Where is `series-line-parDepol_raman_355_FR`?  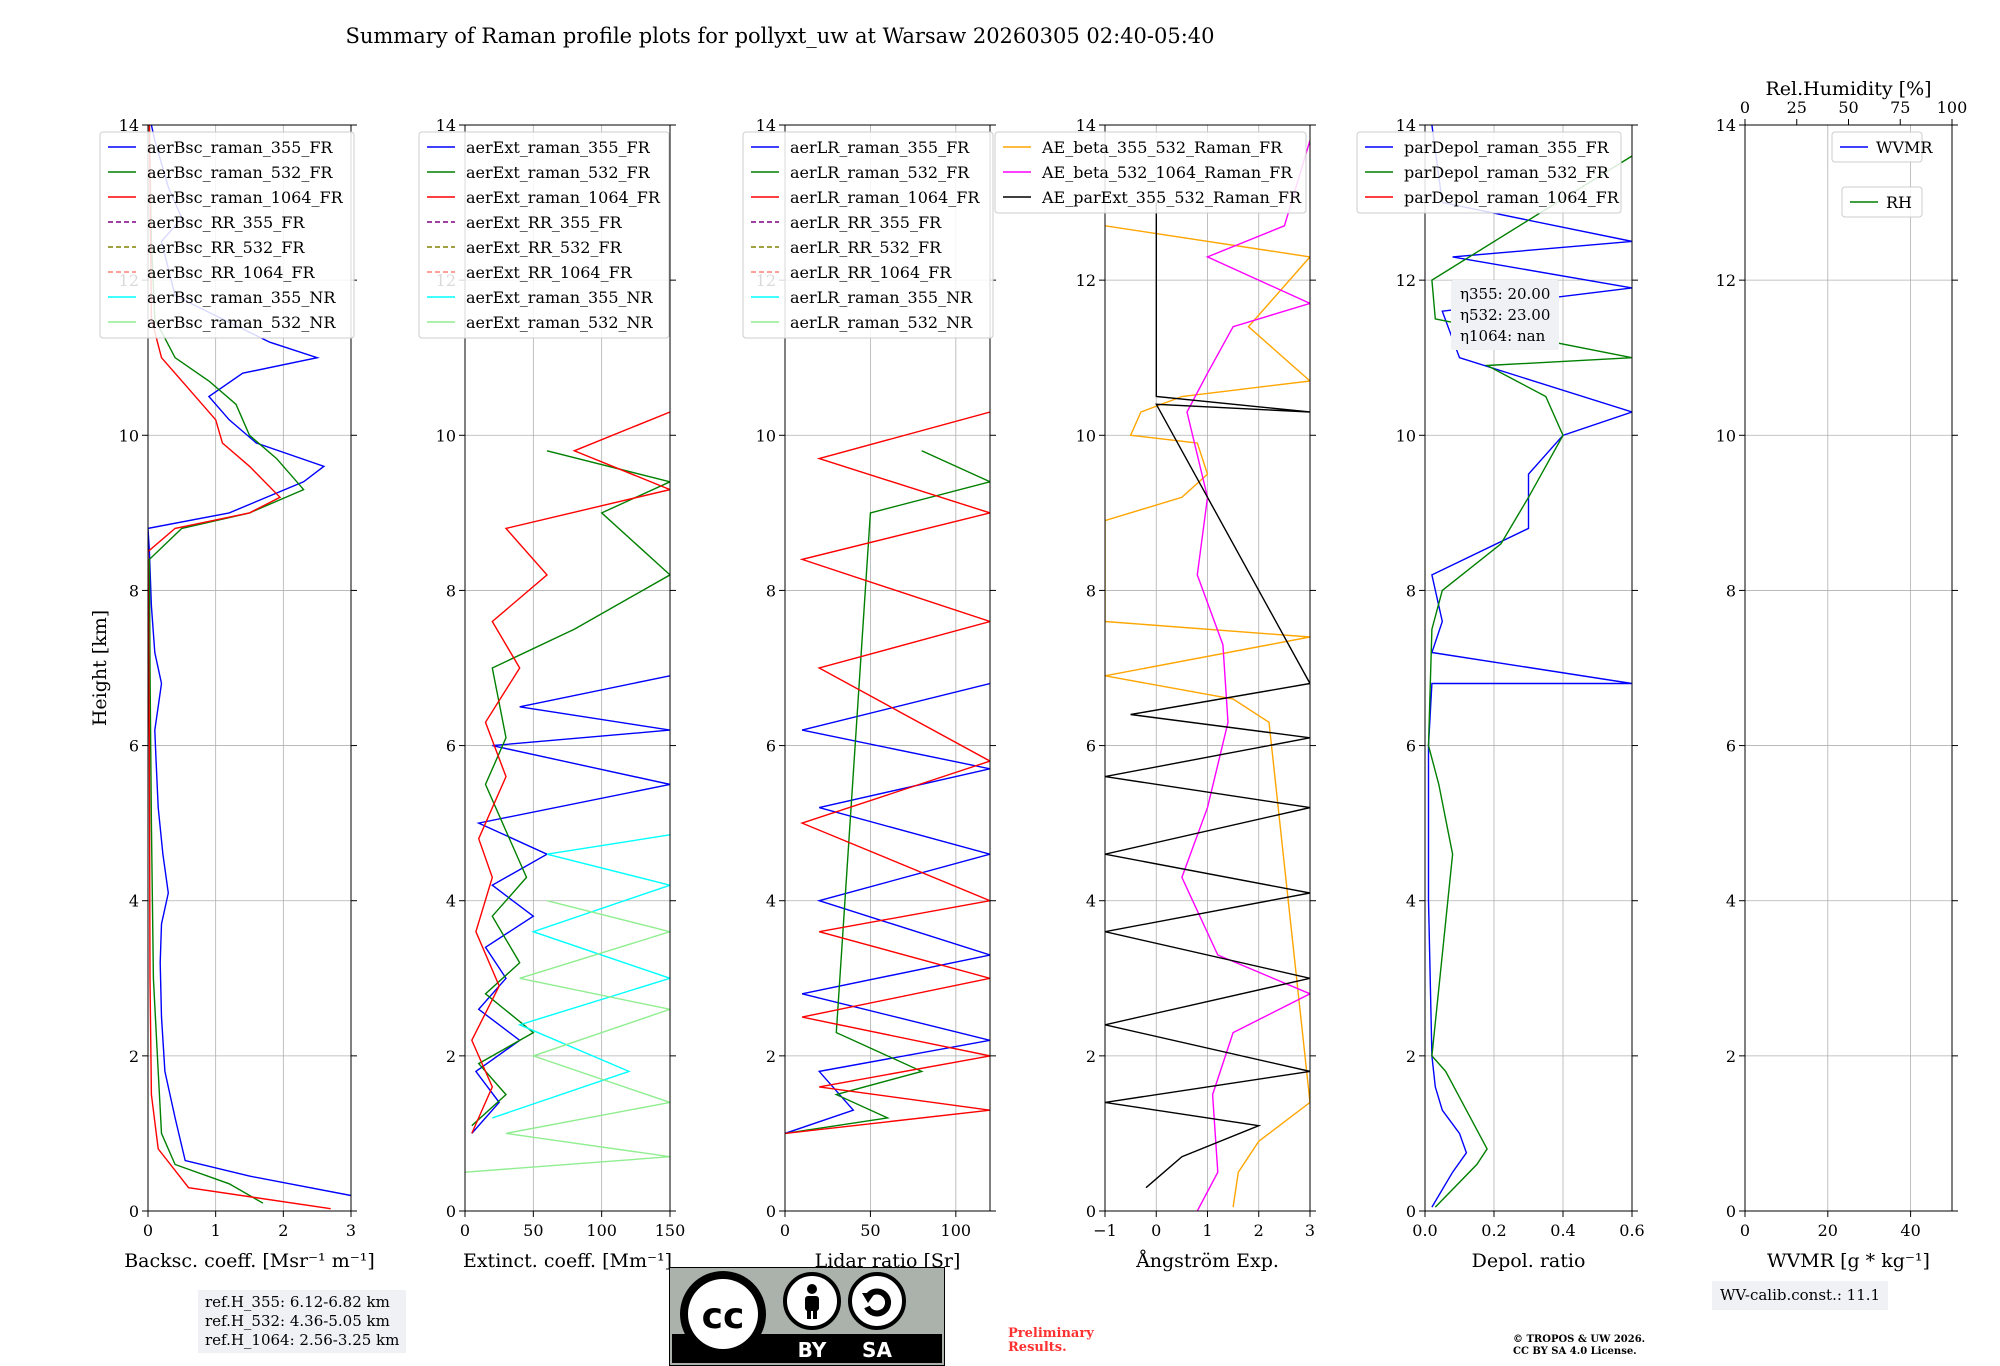
series-line-parDepol_raman_355_FR is located at coordinates (1529, 666).